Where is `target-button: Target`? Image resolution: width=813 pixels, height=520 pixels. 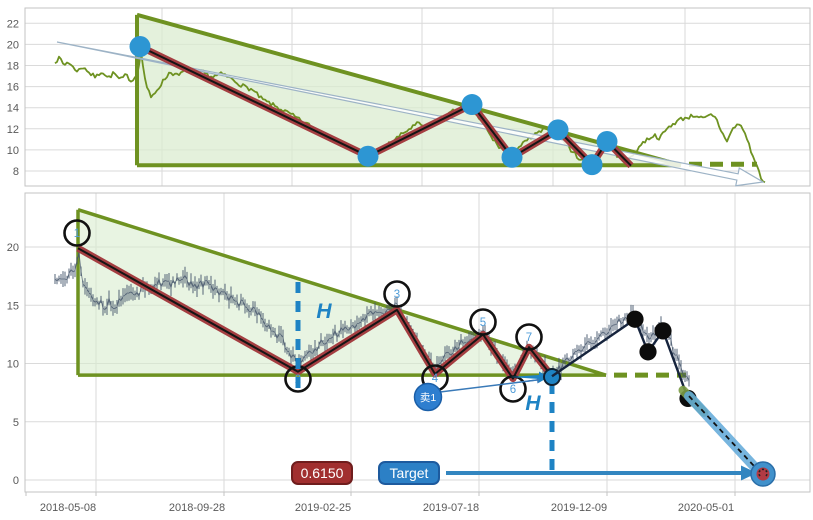
target-button: Target is located at coordinates (409, 473).